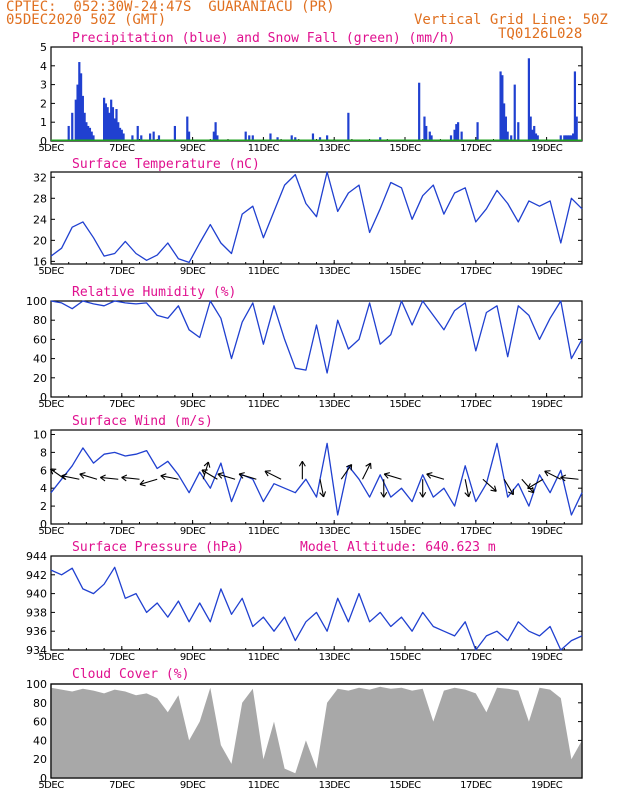 Image resolution: width=618 pixels, height=800 pixels. What do you see at coordinates (405, 148) in the screenshot?
I see `precip-xtick-label: 15DEC` at bounding box center [405, 148].